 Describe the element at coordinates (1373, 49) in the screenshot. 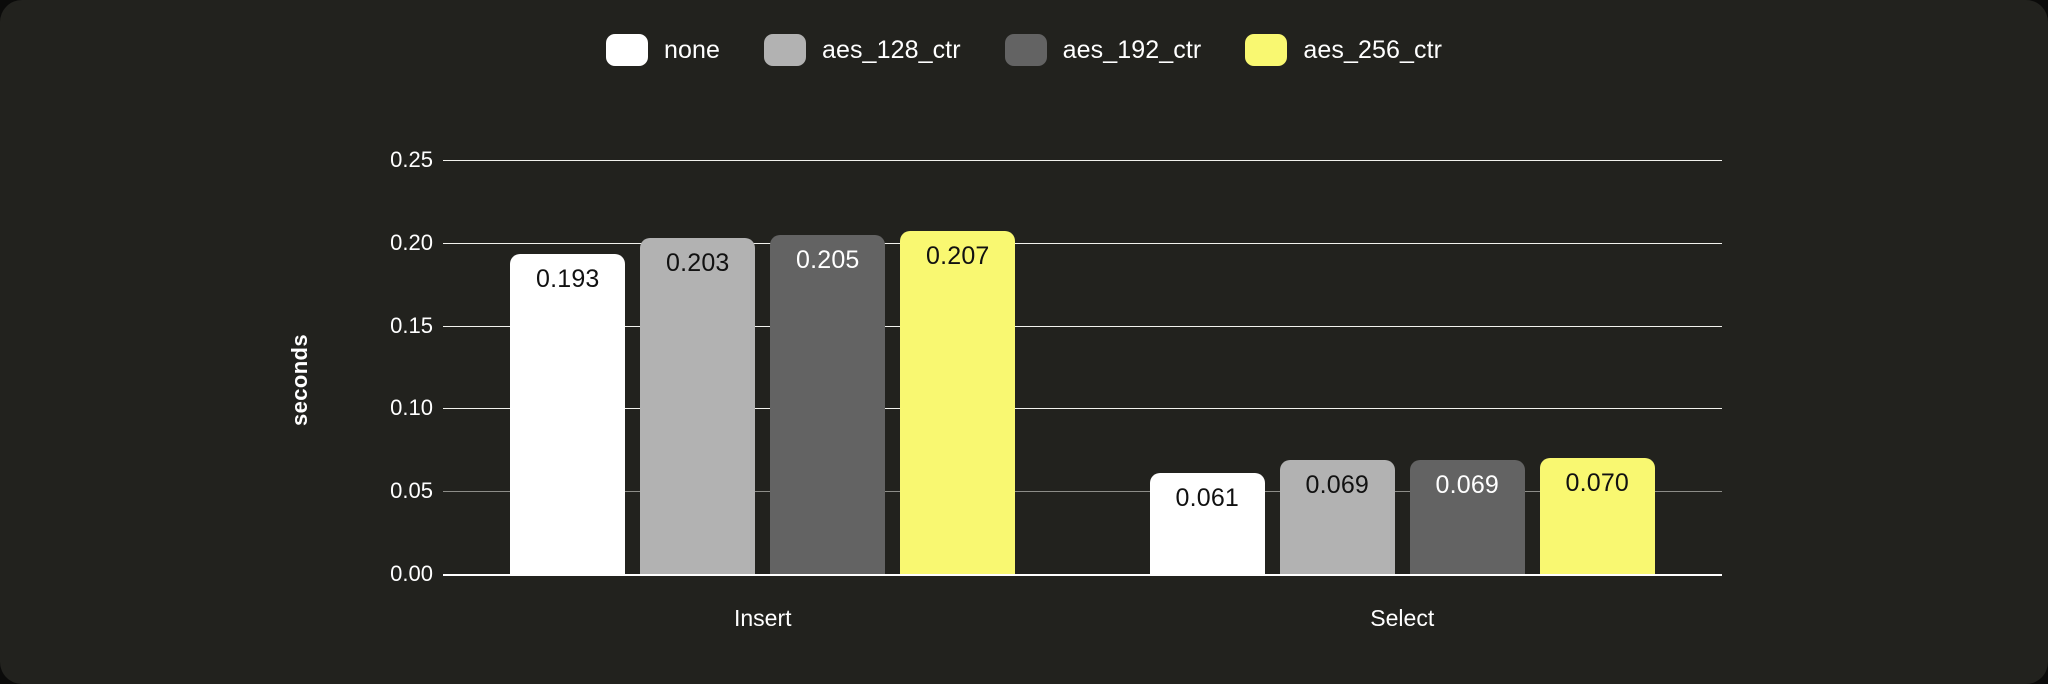

I see `legend-item-label: aes_256_ctr` at that location.